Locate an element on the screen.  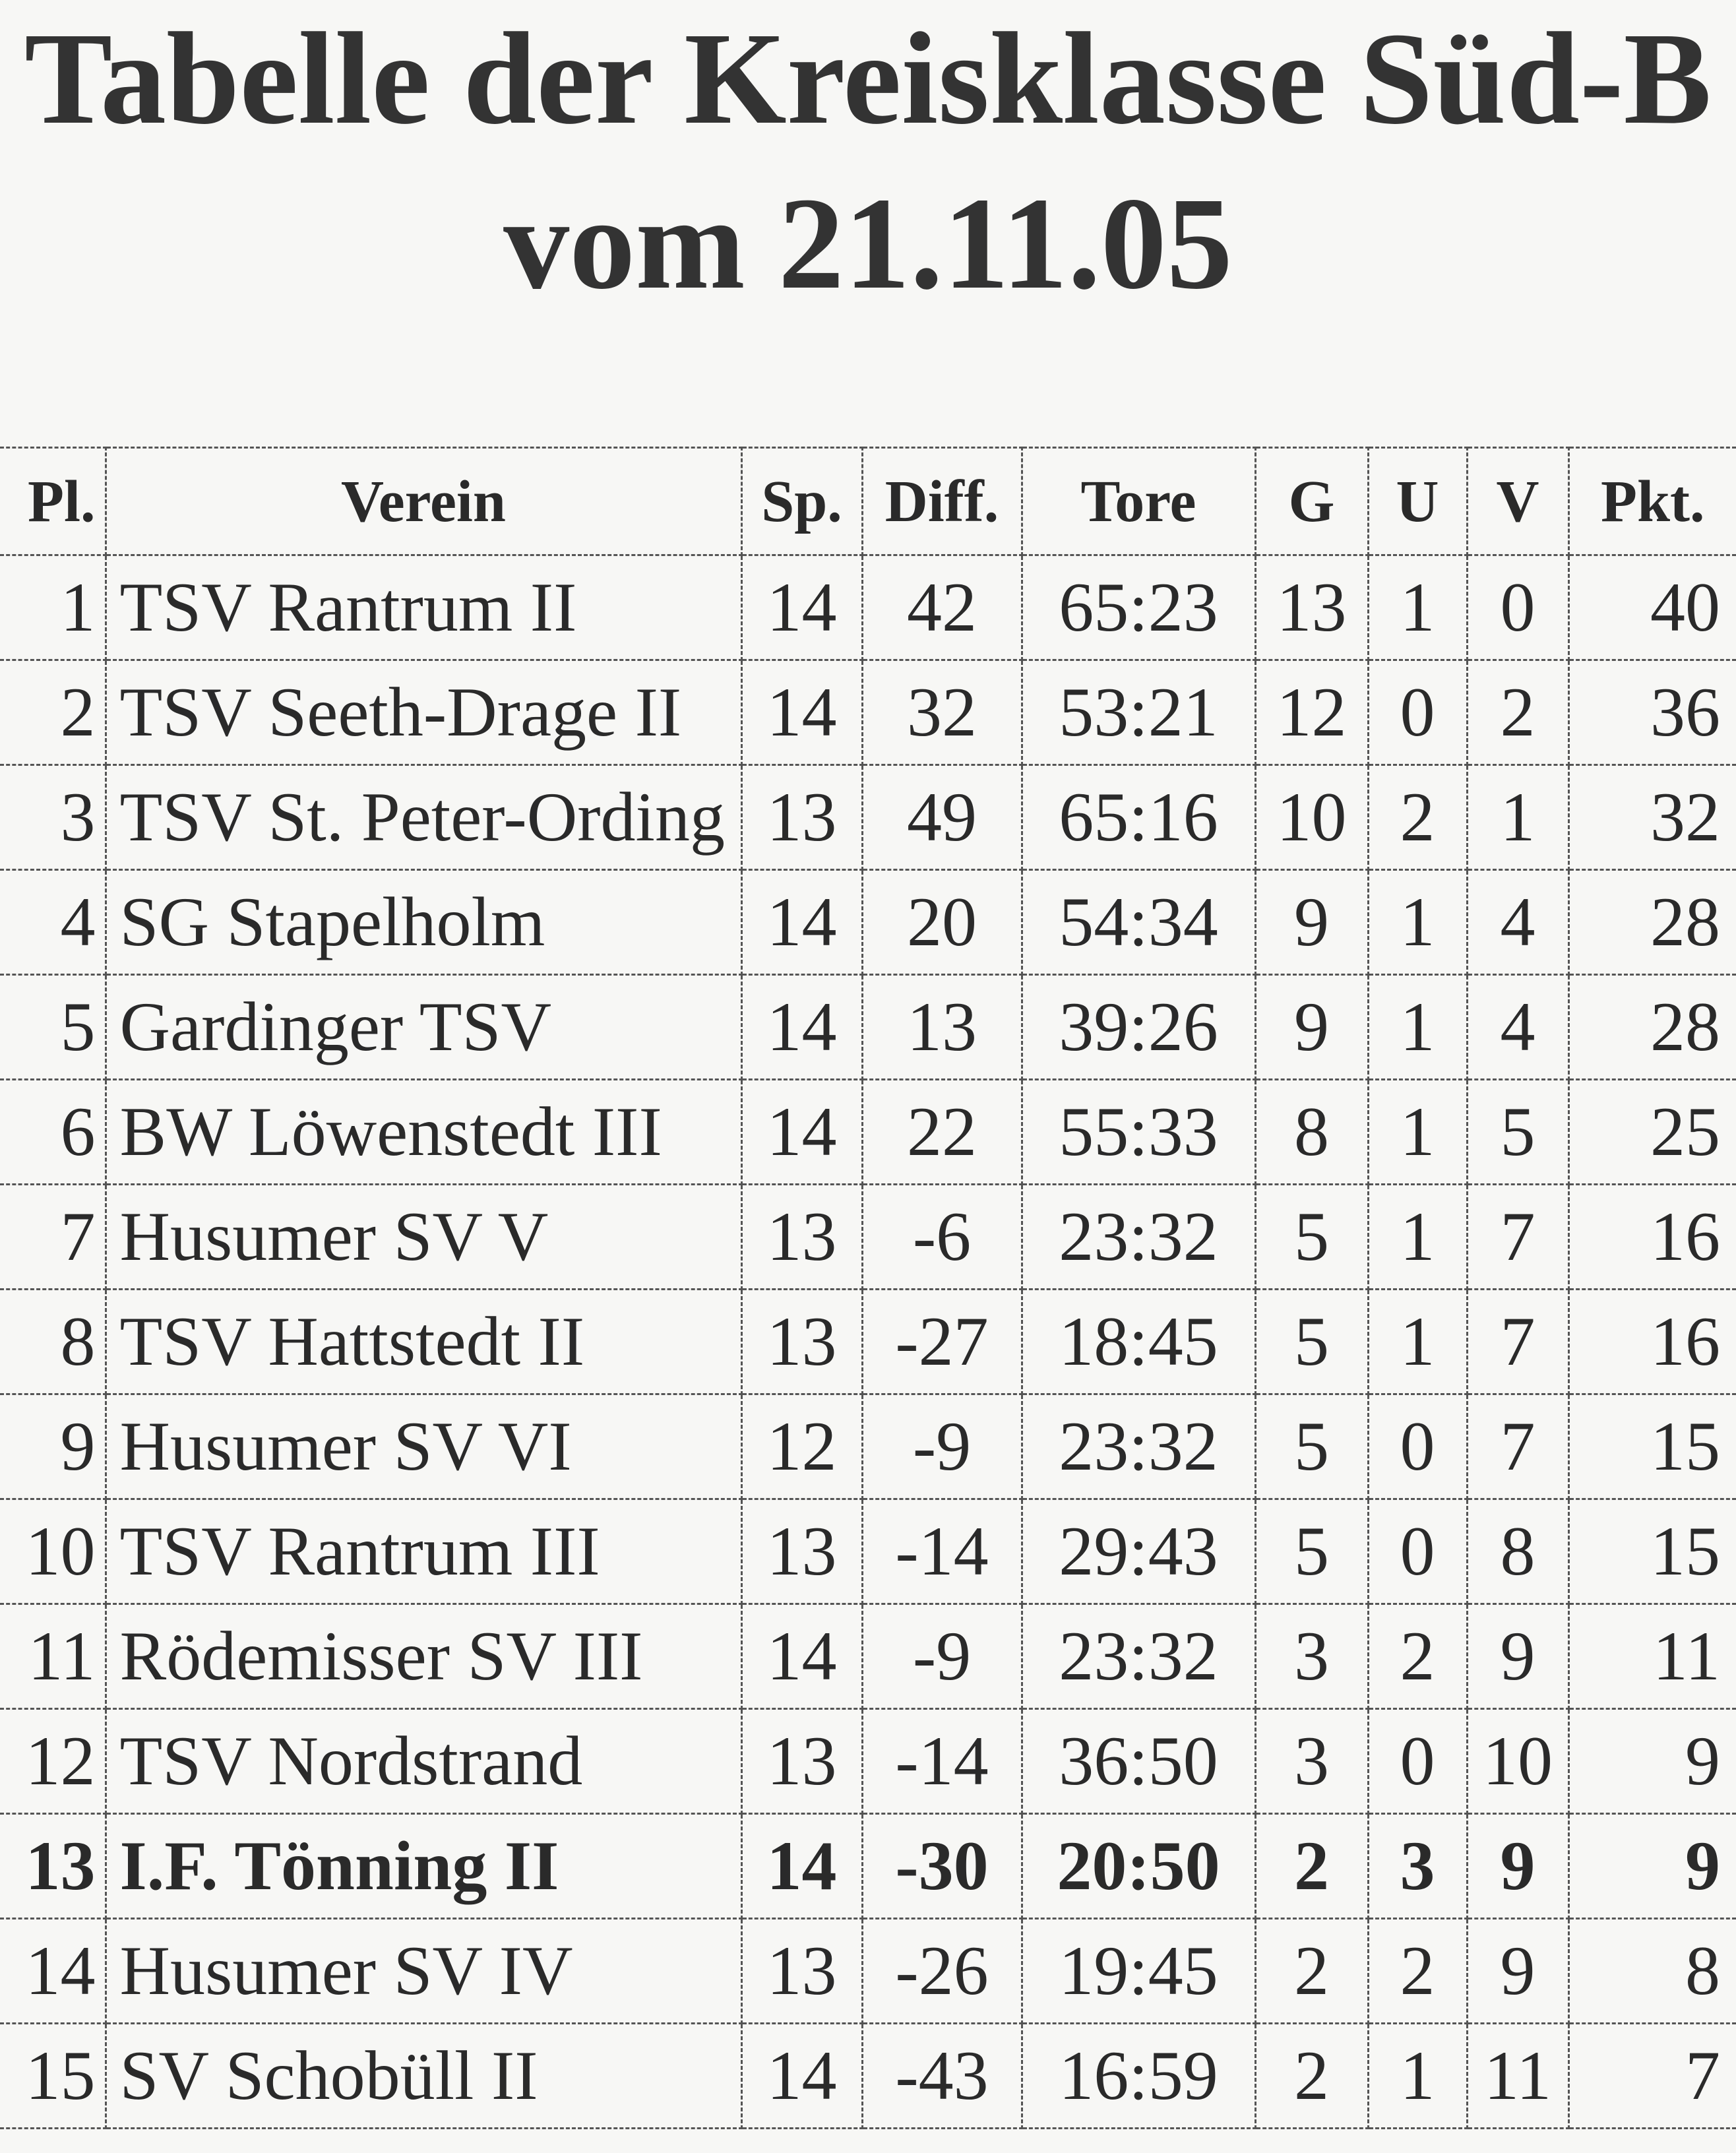
cell-place: 3 is located at coordinates (53, 818).